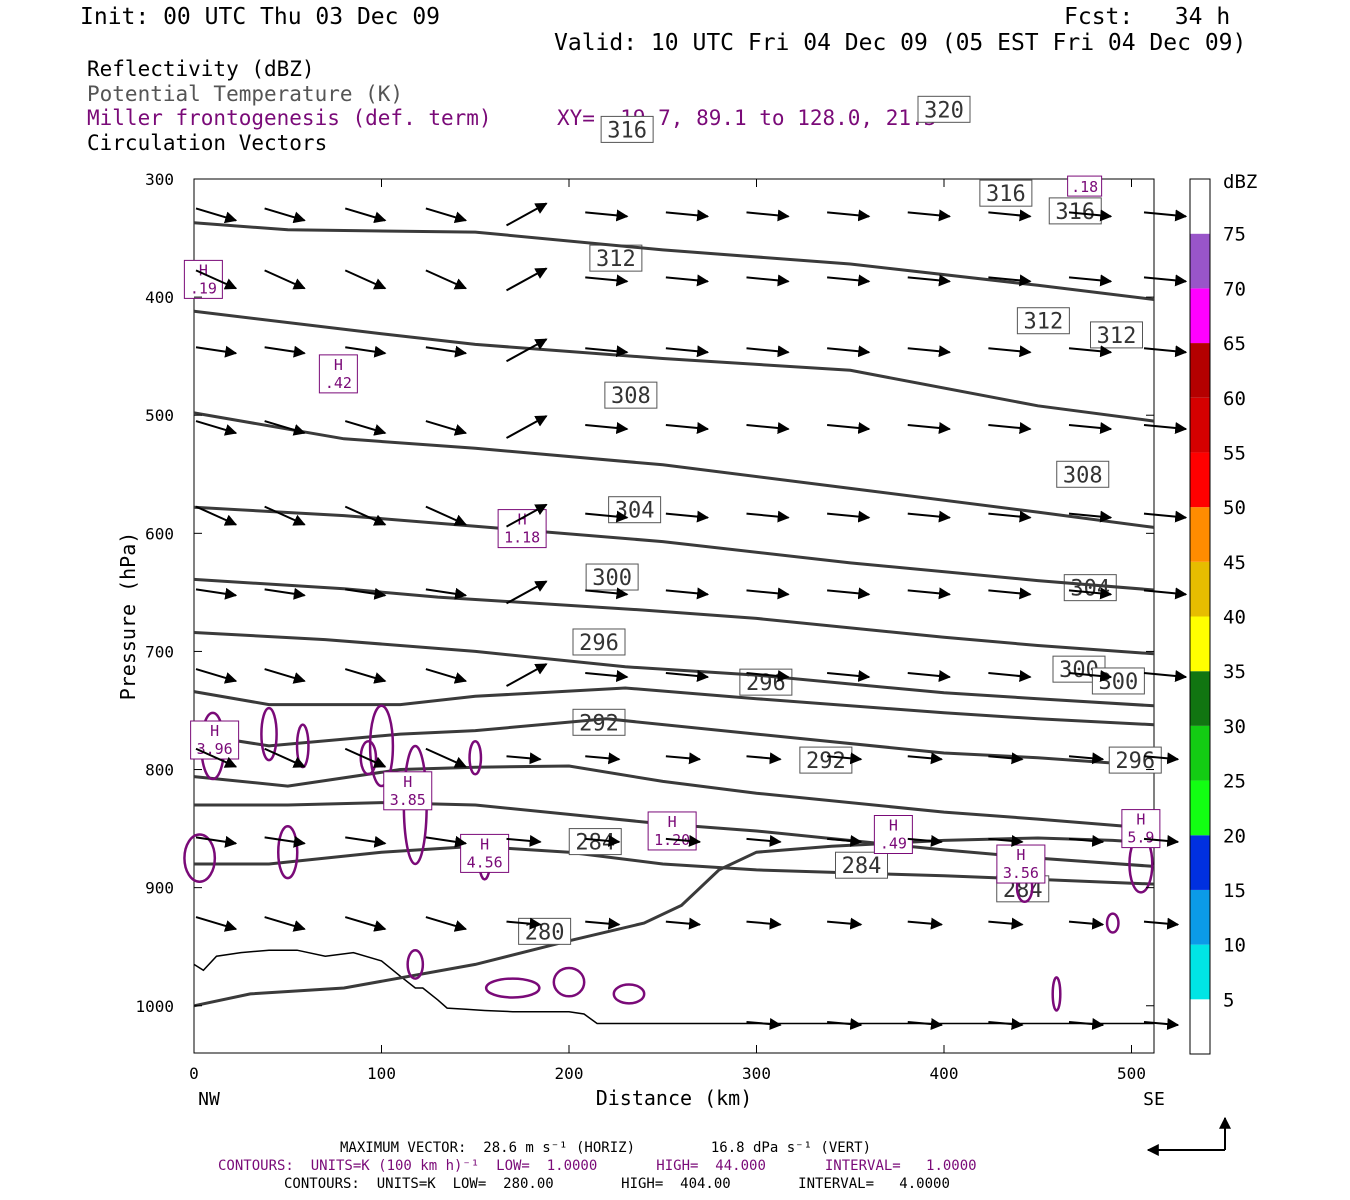 The width and height of the screenshot is (1350, 1200). Describe the element at coordinates (1234, 453) in the screenshot. I see `colorbar-label: 55` at that location.